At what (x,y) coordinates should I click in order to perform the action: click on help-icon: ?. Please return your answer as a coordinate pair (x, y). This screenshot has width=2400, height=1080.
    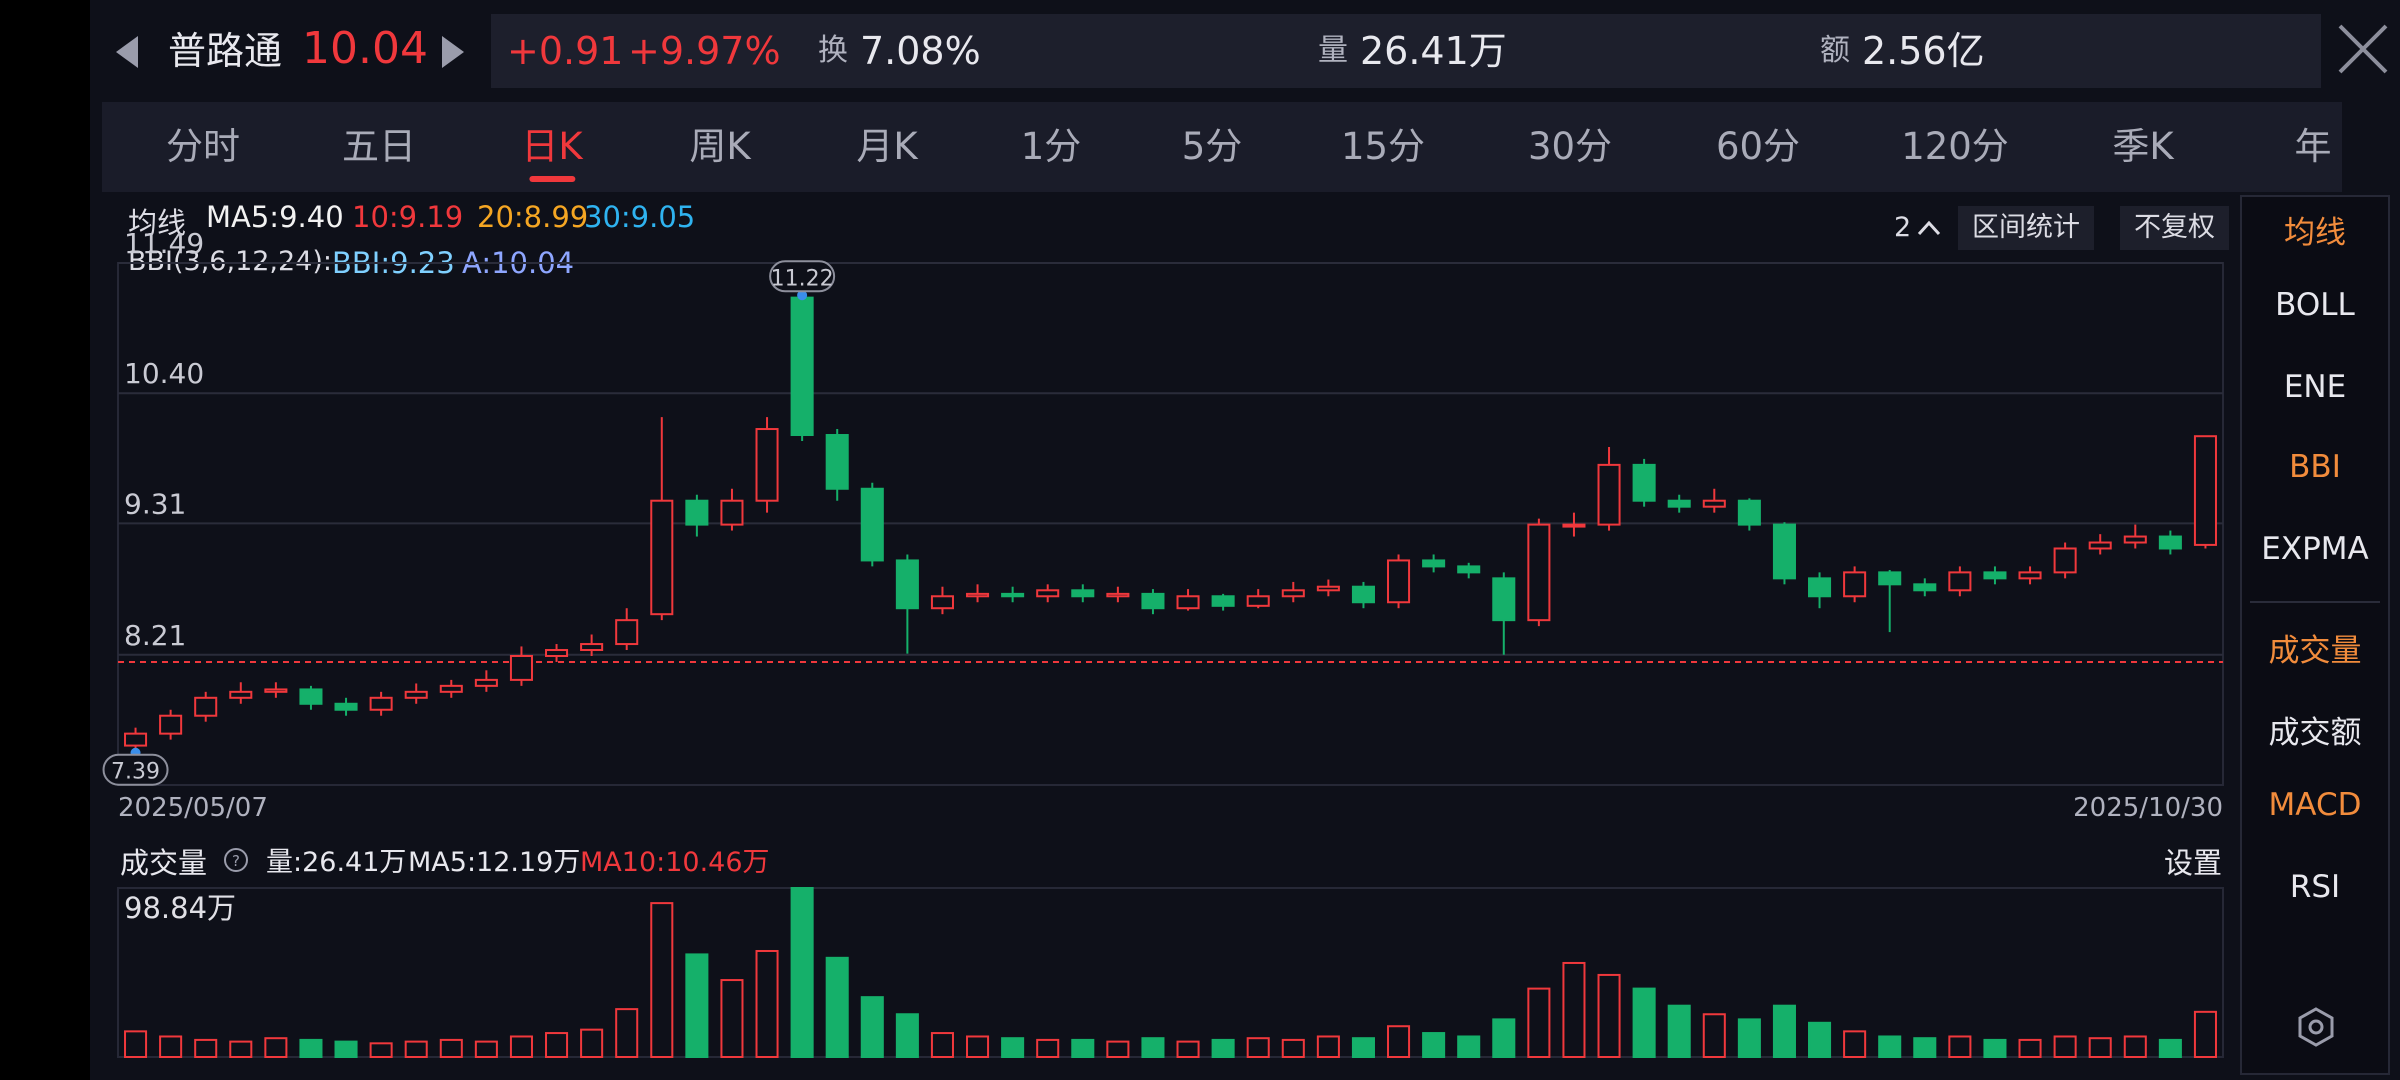
    Looking at the image, I should click on (236, 860).